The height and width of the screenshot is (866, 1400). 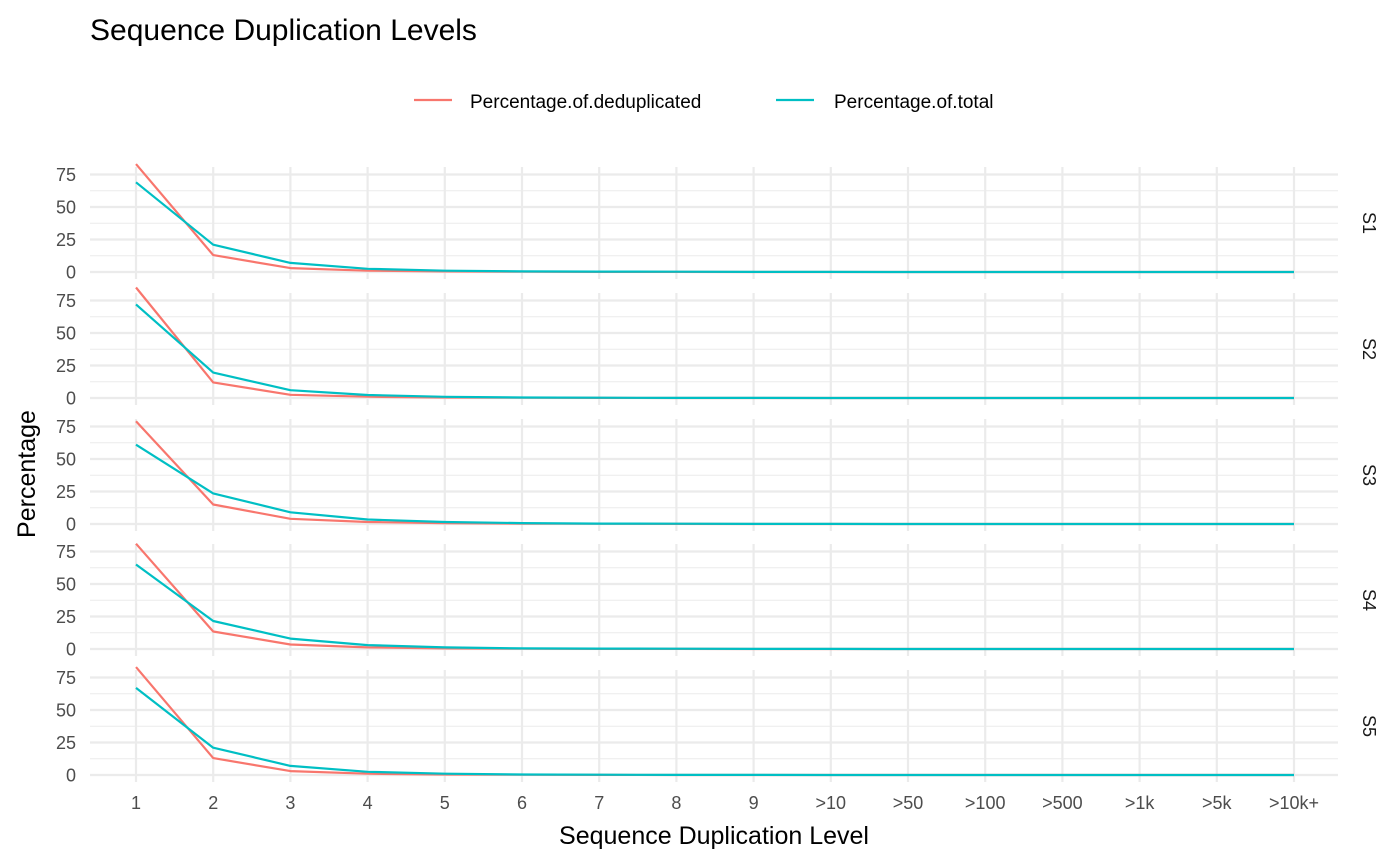 What do you see at coordinates (985, 803) in the screenshot?
I see `x-tick-label: >100` at bounding box center [985, 803].